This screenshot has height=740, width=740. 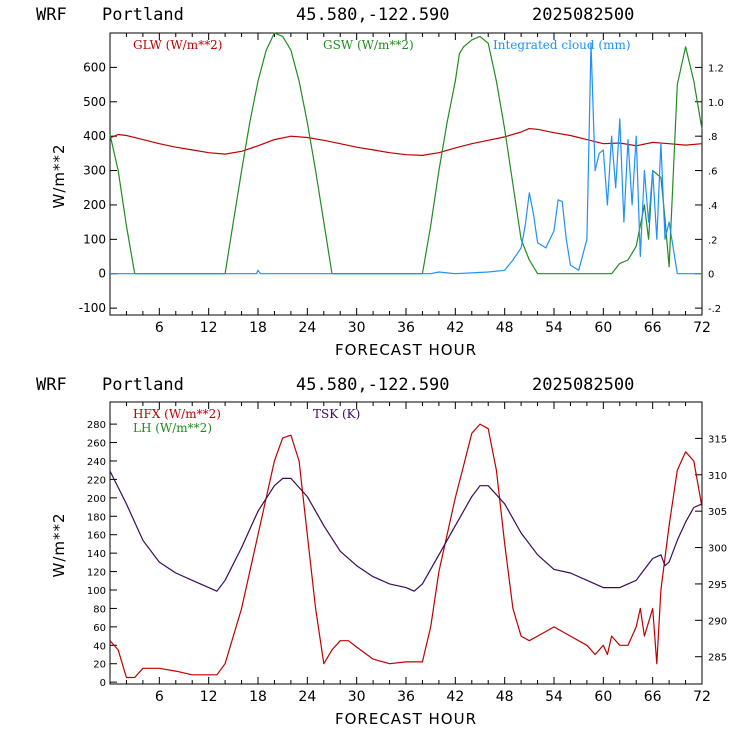 What do you see at coordinates (406, 531) in the screenshot?
I see `bottom-series-tsk-line` at bounding box center [406, 531].